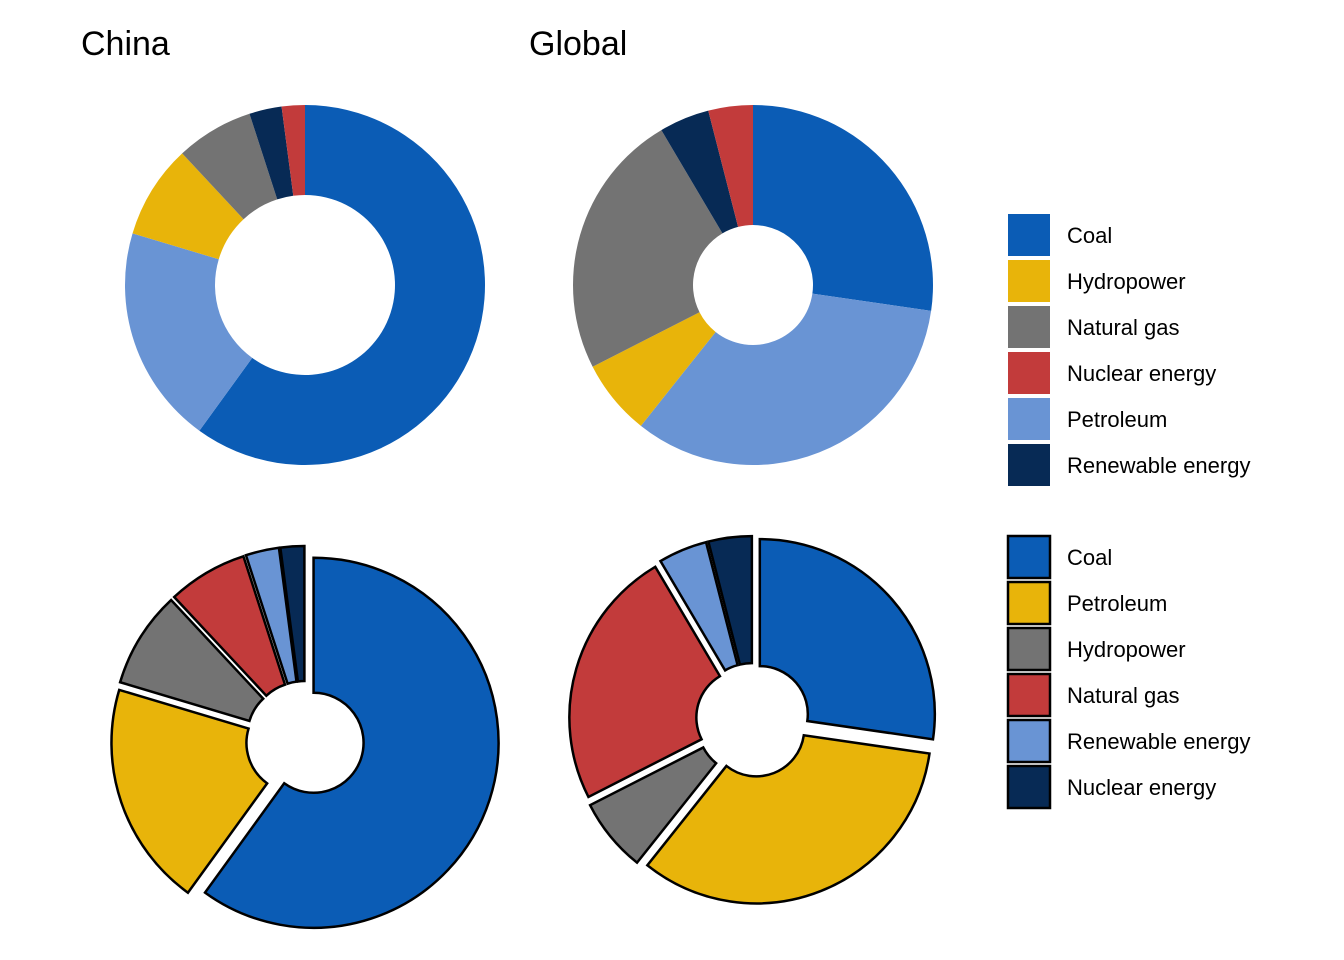 This screenshot has height=960, width=1344. What do you see at coordinates (1141, 787) in the screenshot?
I see `legend-bottom-label-nuclear-energy: Nuclear energy` at bounding box center [1141, 787].